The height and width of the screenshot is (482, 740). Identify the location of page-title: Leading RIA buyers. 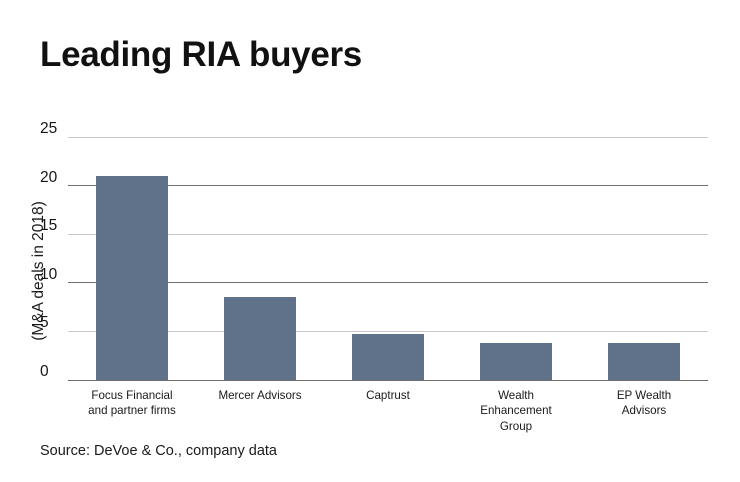
(201, 54).